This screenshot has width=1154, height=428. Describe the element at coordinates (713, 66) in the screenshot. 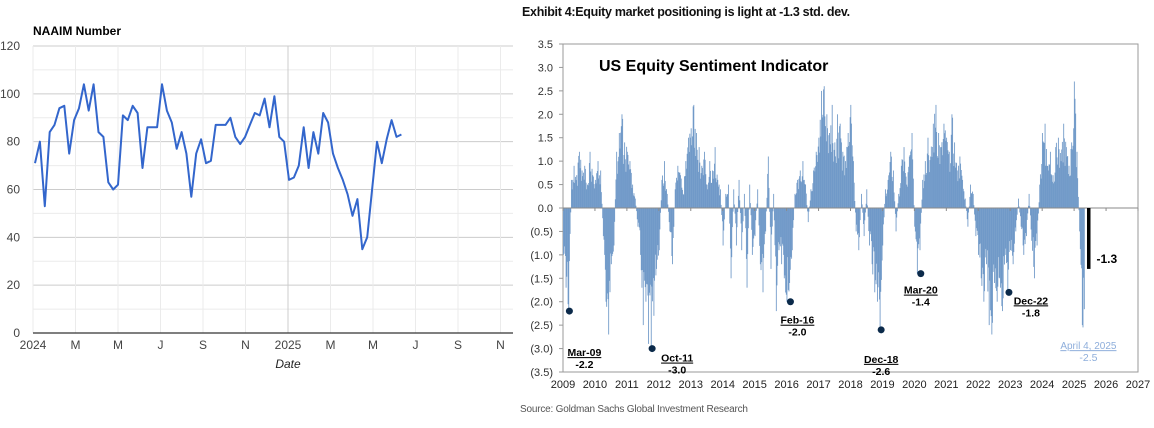

I see `sentiment-chart-title: US Equity Sentiment Indicator` at that location.